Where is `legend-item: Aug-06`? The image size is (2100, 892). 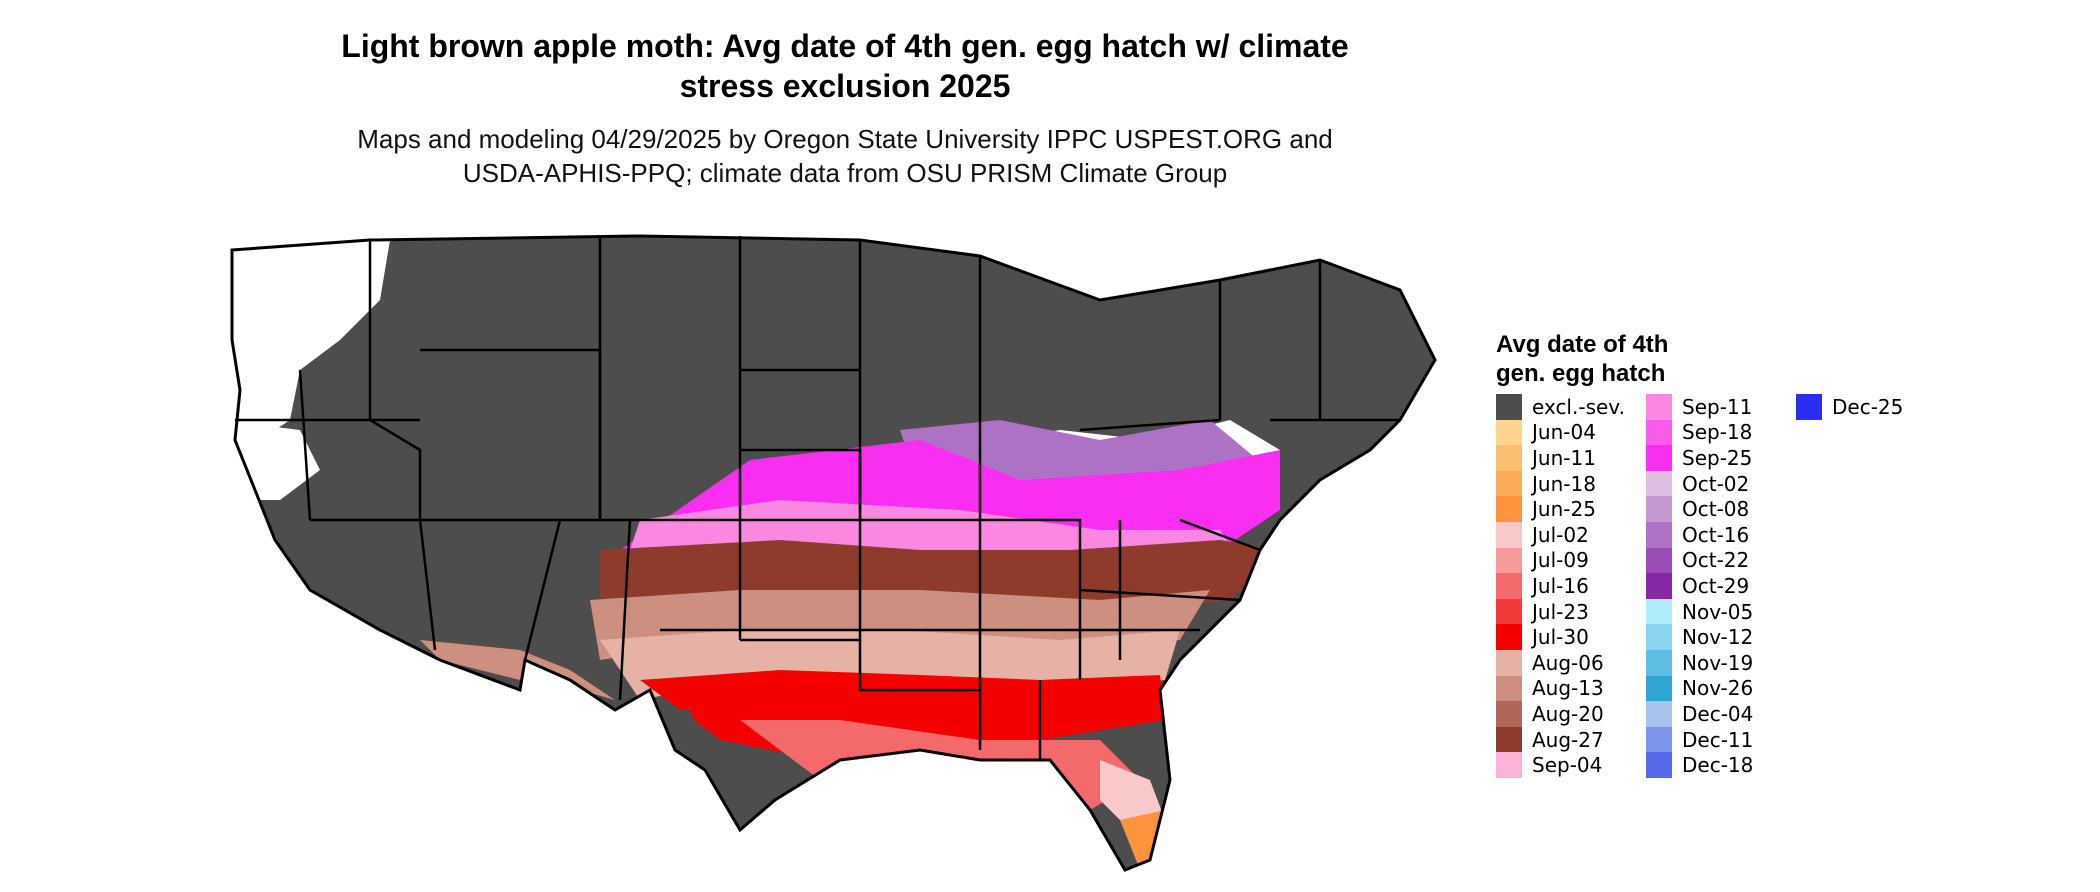 legend-item: Aug-06 is located at coordinates (1550, 663).